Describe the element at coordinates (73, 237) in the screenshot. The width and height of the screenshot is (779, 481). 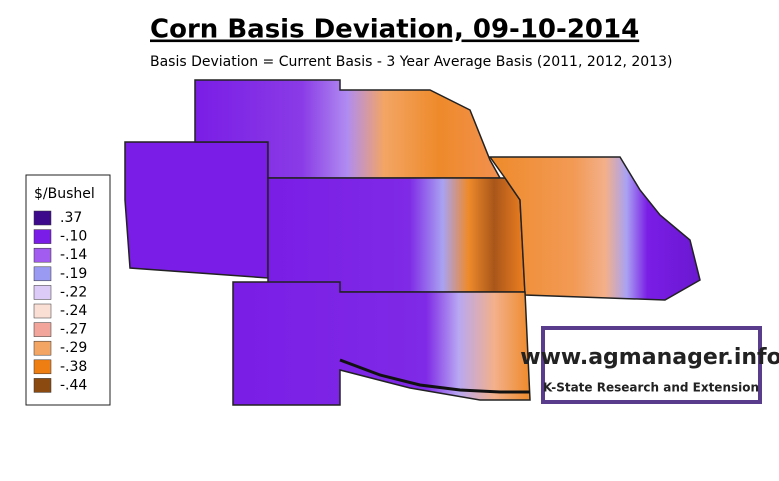
I see `legend-label: -.10` at that location.